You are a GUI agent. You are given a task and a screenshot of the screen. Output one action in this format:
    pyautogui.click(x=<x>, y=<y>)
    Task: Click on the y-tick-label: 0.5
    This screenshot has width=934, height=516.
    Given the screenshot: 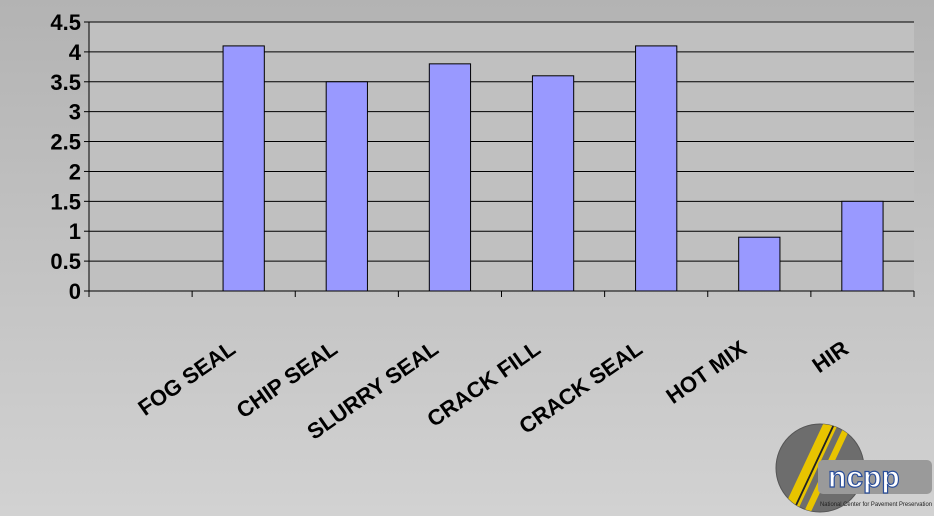 What is the action you would take?
    pyautogui.click(x=65, y=261)
    